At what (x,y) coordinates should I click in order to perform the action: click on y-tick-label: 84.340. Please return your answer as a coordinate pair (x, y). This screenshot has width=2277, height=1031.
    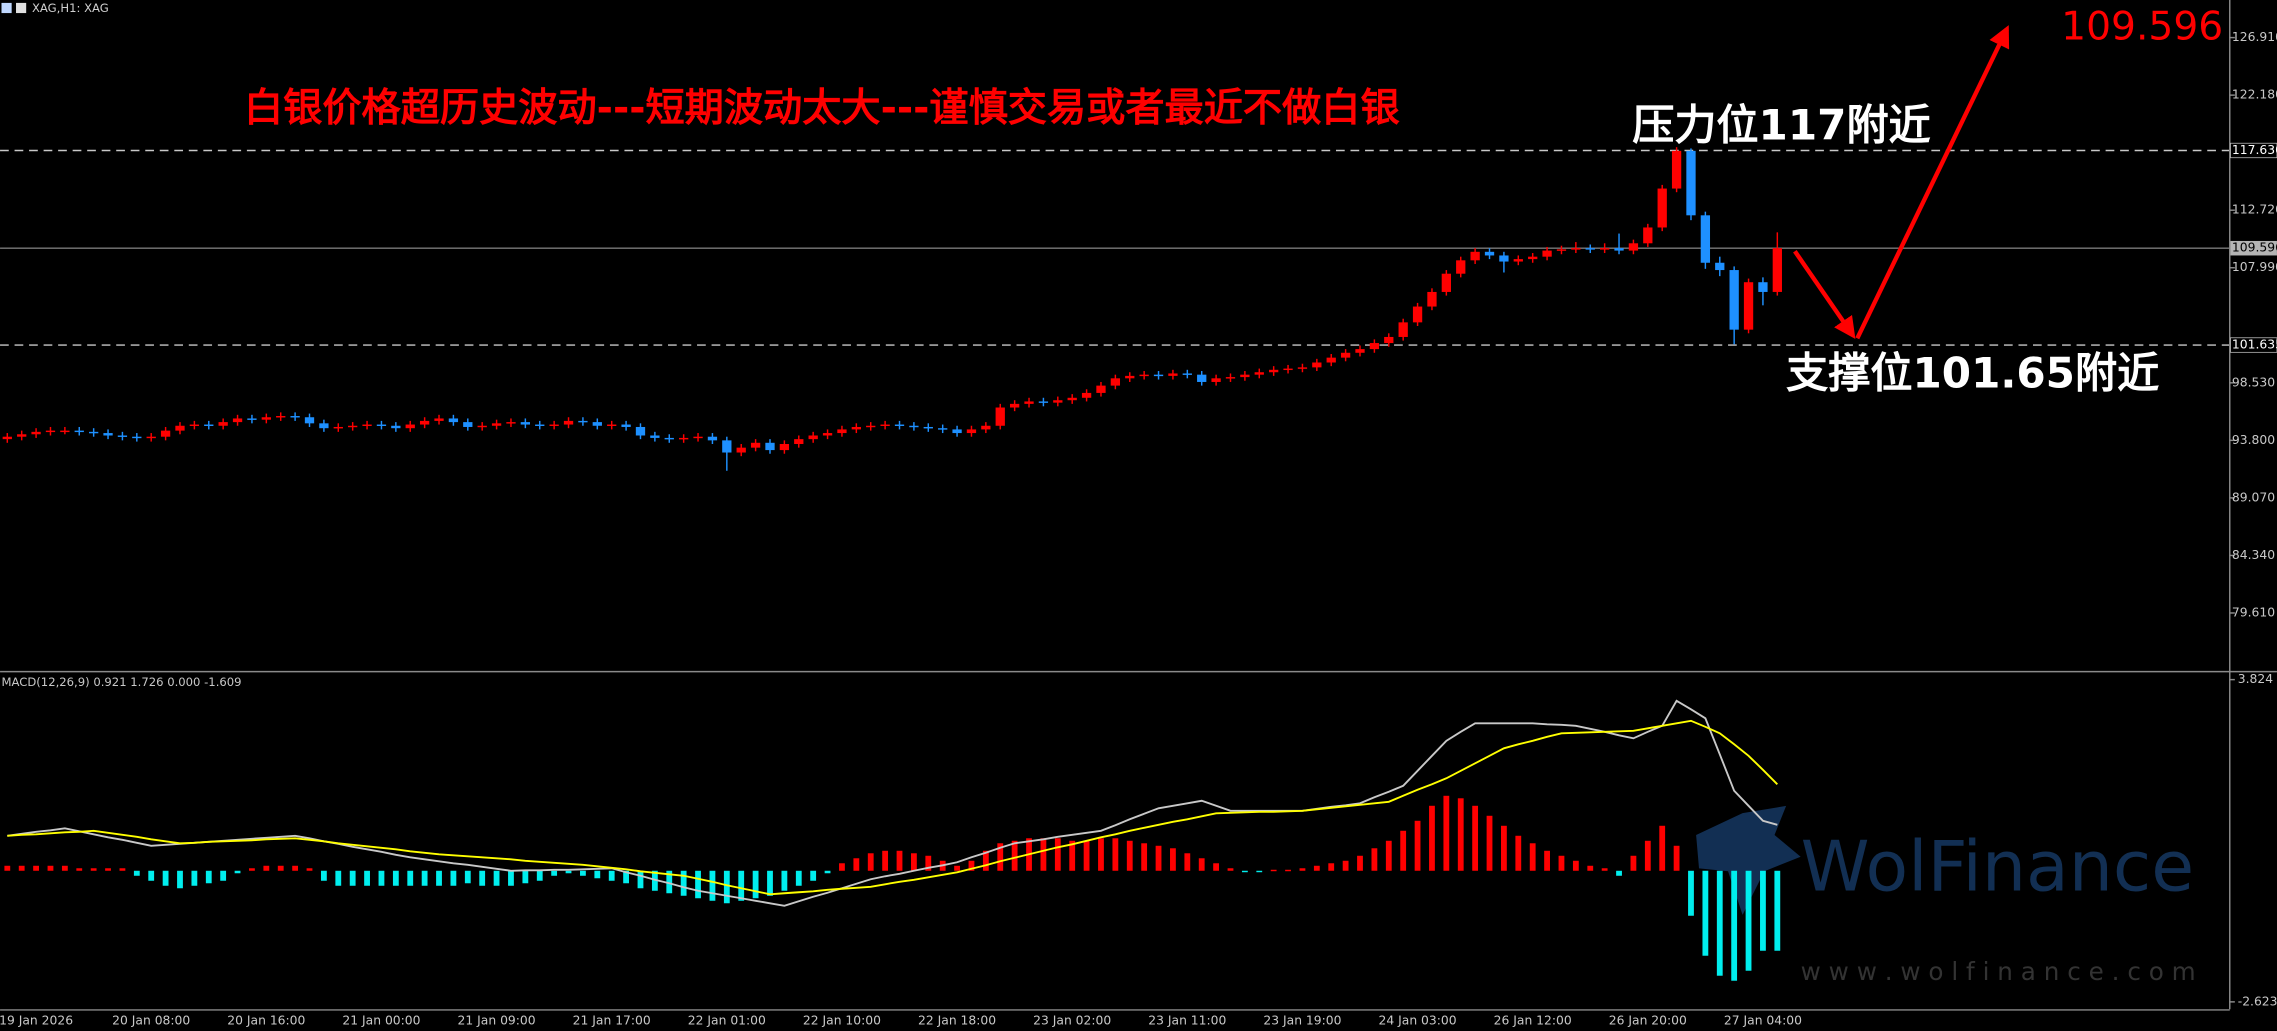
    Looking at the image, I should click on (2253, 555).